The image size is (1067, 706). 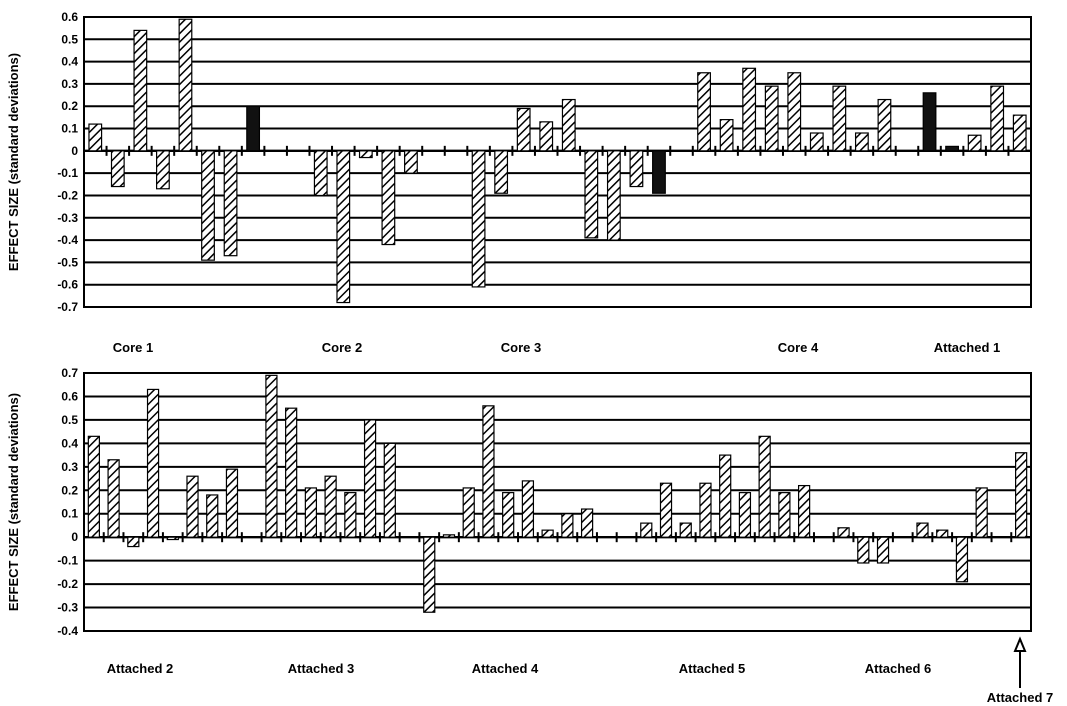 I want to click on group-label: Core 3, so click(x=521, y=347).